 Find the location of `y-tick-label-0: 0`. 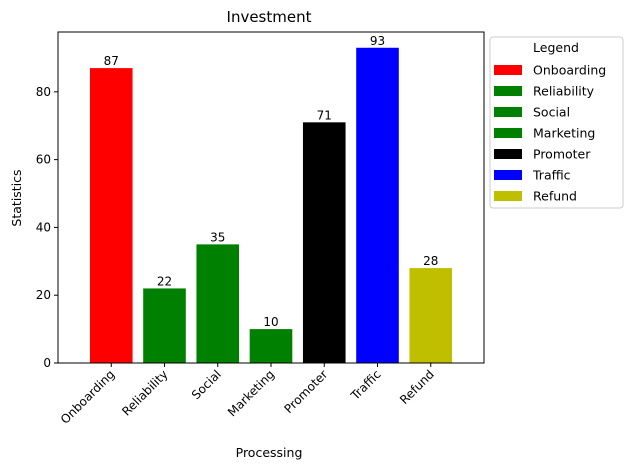

y-tick-label-0: 0 is located at coordinates (47, 363).